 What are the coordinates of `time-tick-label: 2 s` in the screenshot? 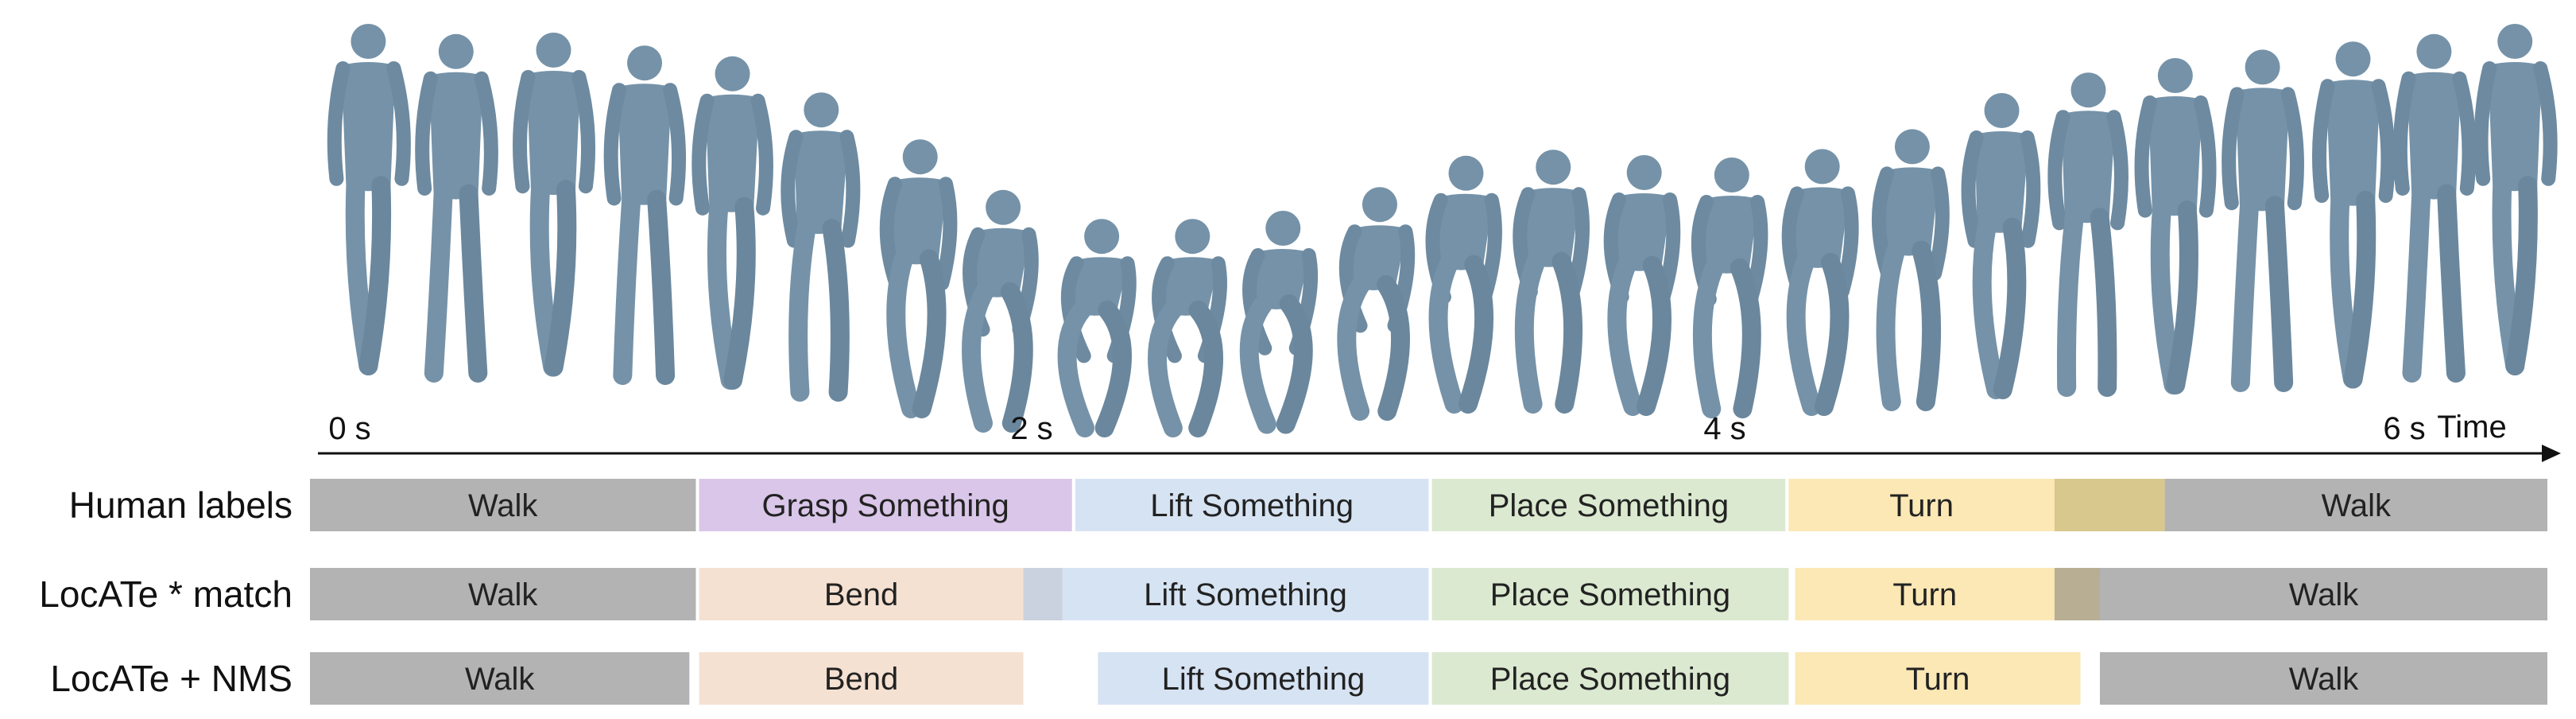 It's located at (1031, 428).